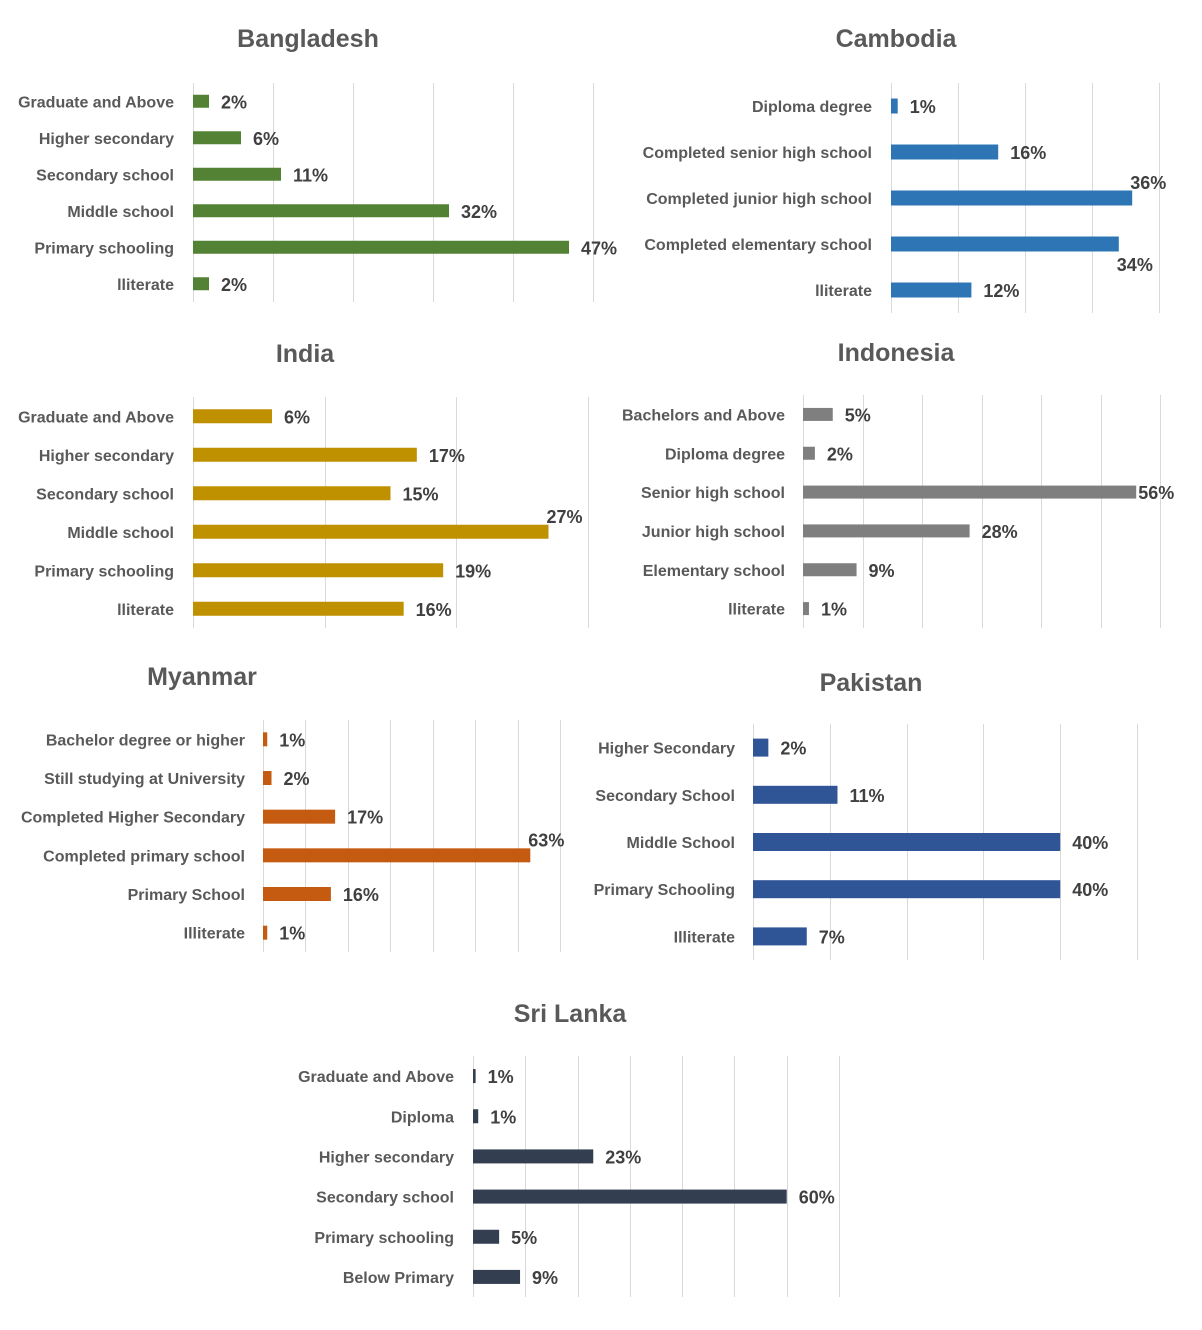 The width and height of the screenshot is (1202, 1330). Describe the element at coordinates (713, 493) in the screenshot. I see `indonesia-category-label: Senior high school` at that location.